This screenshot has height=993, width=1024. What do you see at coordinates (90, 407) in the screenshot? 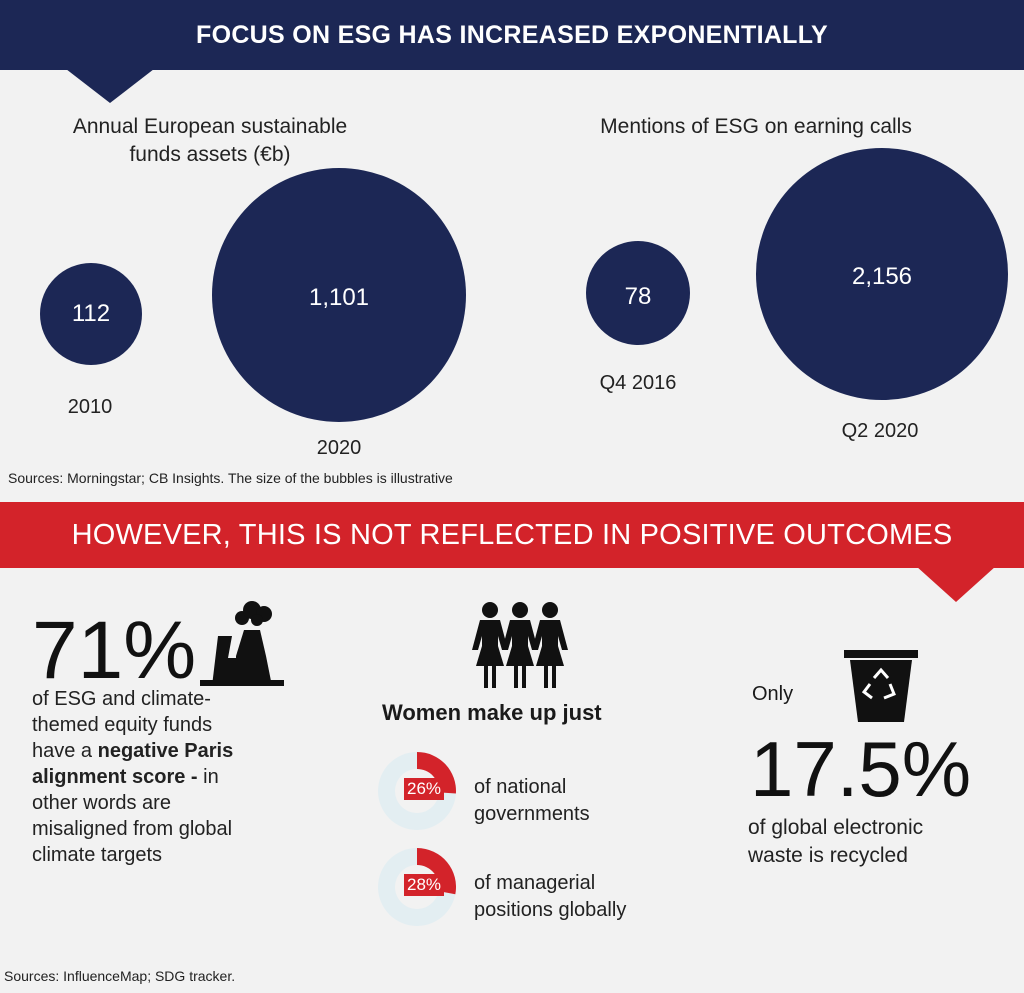
I see `bubble-2010-label: 2010` at bounding box center [90, 407].